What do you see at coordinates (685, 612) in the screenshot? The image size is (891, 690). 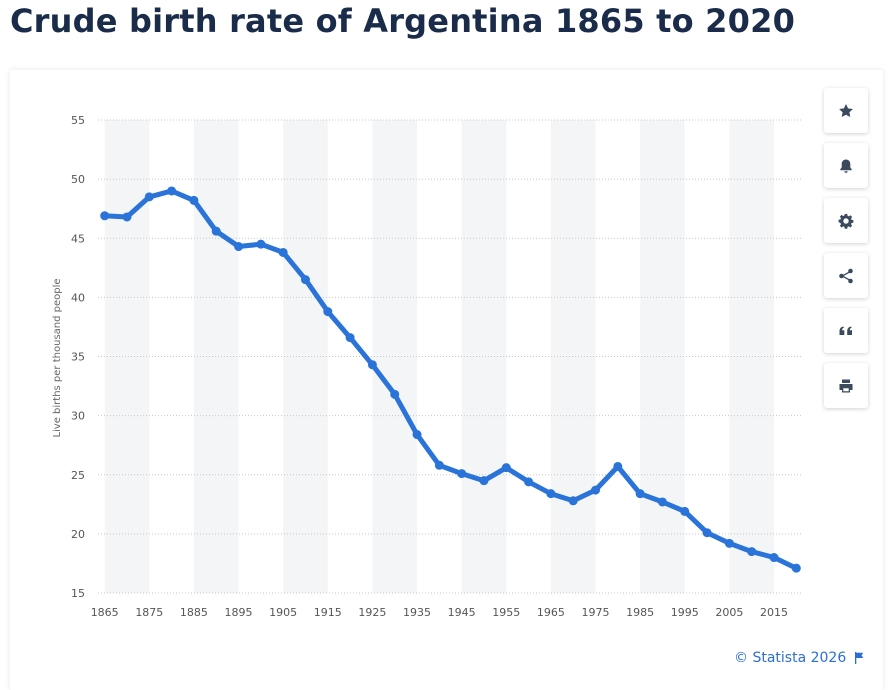 I see `x-tick-label: 1995` at bounding box center [685, 612].